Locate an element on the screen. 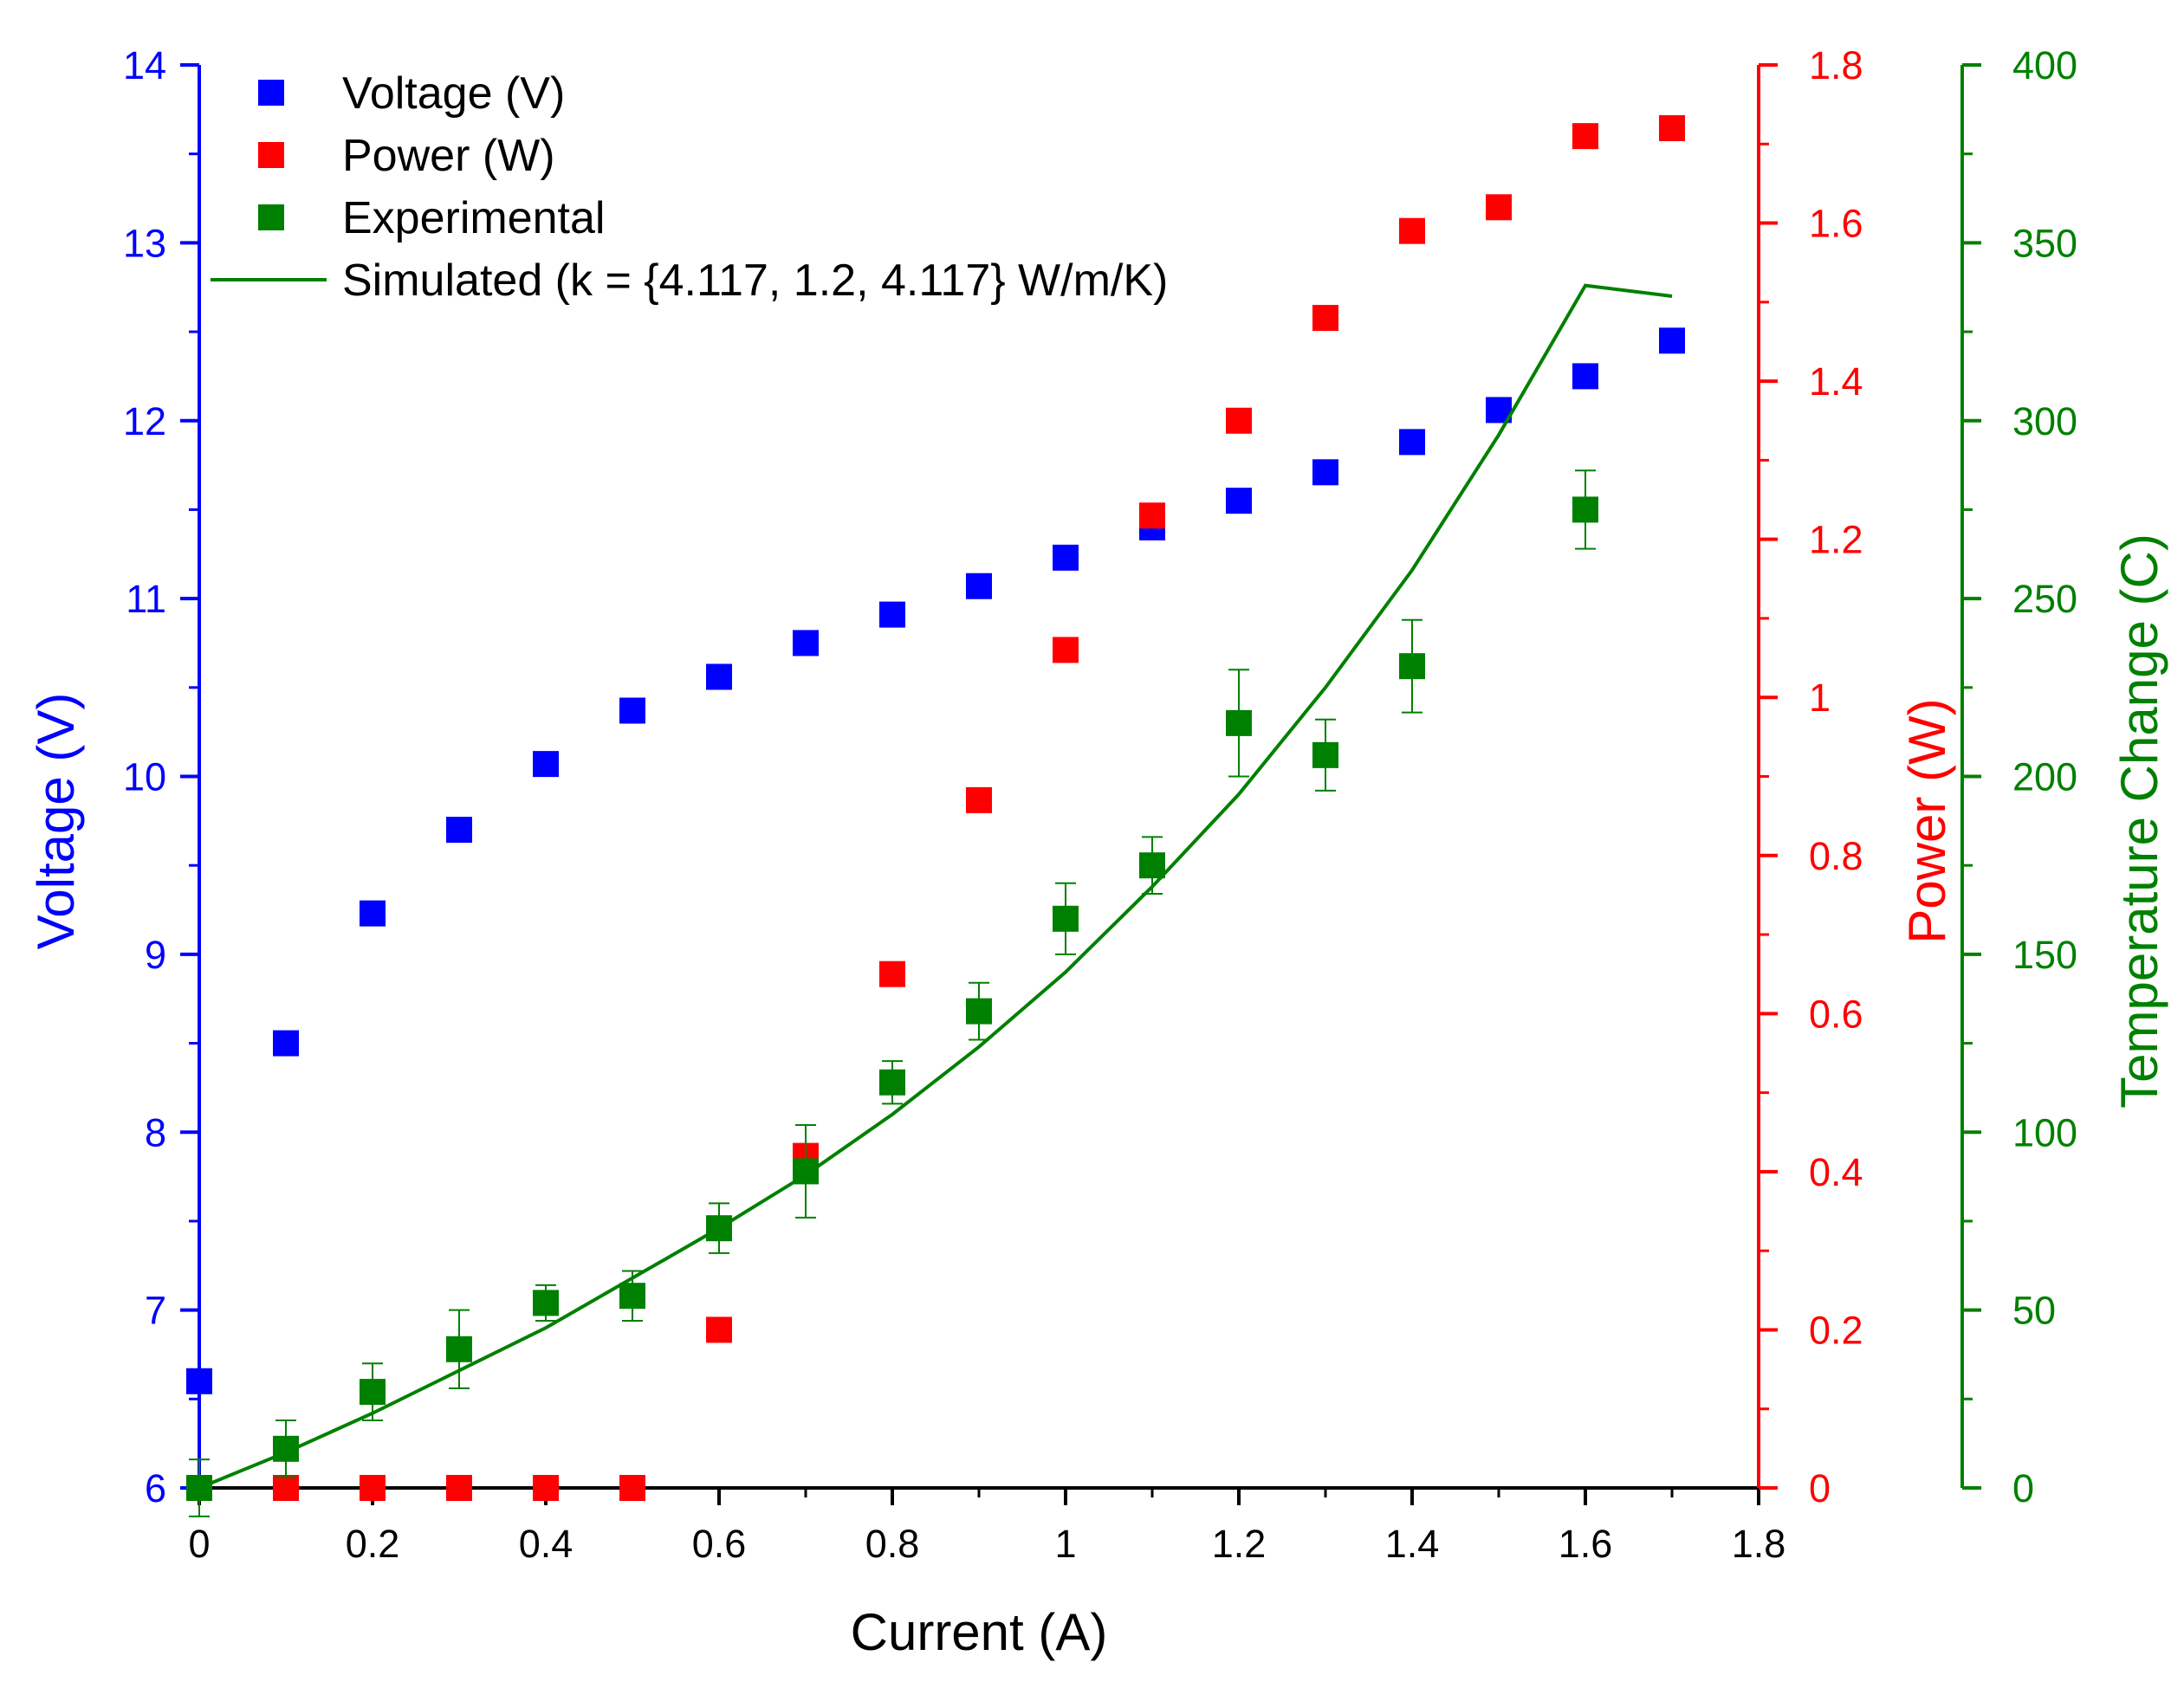 The width and height of the screenshot is (2184, 1688). legend-label-power: Power (W) is located at coordinates (448, 156).